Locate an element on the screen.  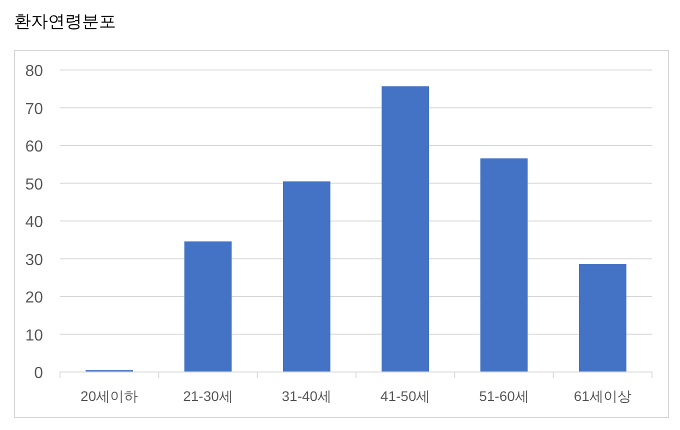
y-tick-label: 0 is located at coordinates (39, 373).